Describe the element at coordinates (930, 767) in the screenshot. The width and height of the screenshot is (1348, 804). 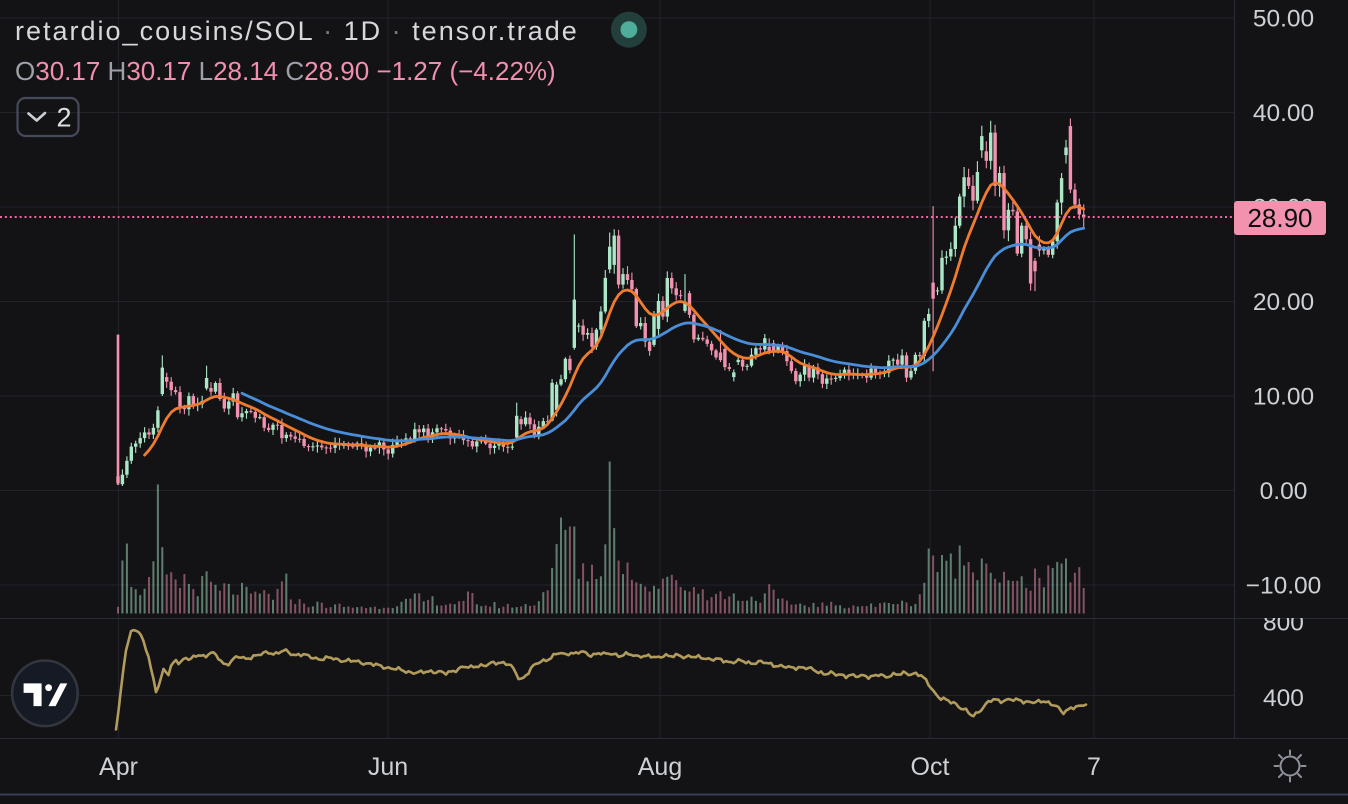
I see `svg-text: Oct` at that location.